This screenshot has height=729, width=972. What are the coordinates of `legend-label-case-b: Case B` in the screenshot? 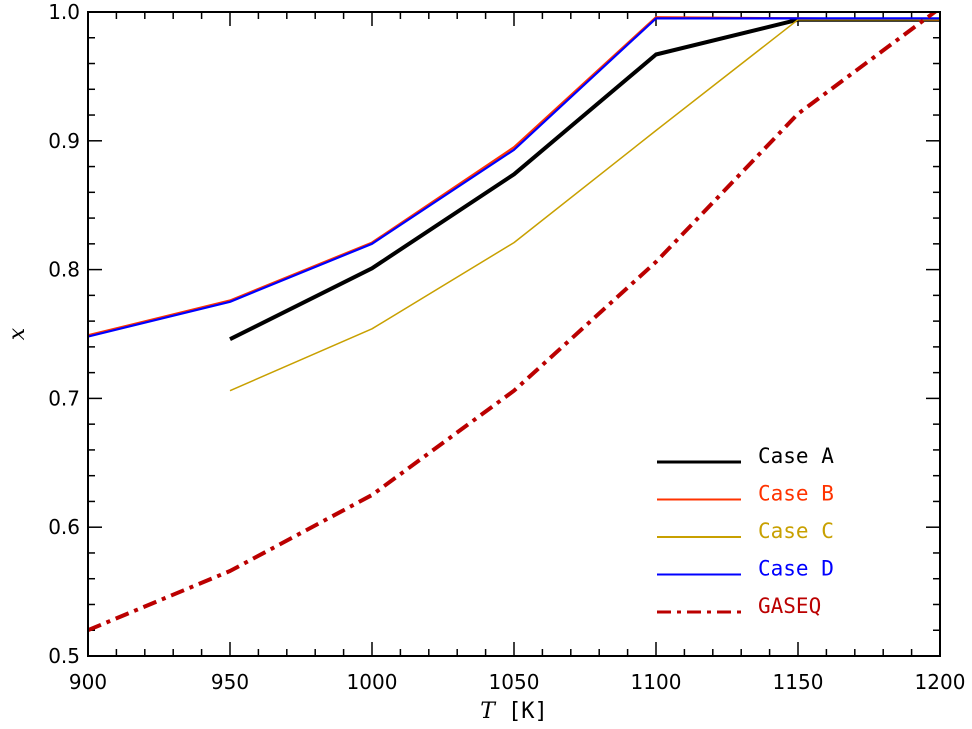 It's located at (796, 494).